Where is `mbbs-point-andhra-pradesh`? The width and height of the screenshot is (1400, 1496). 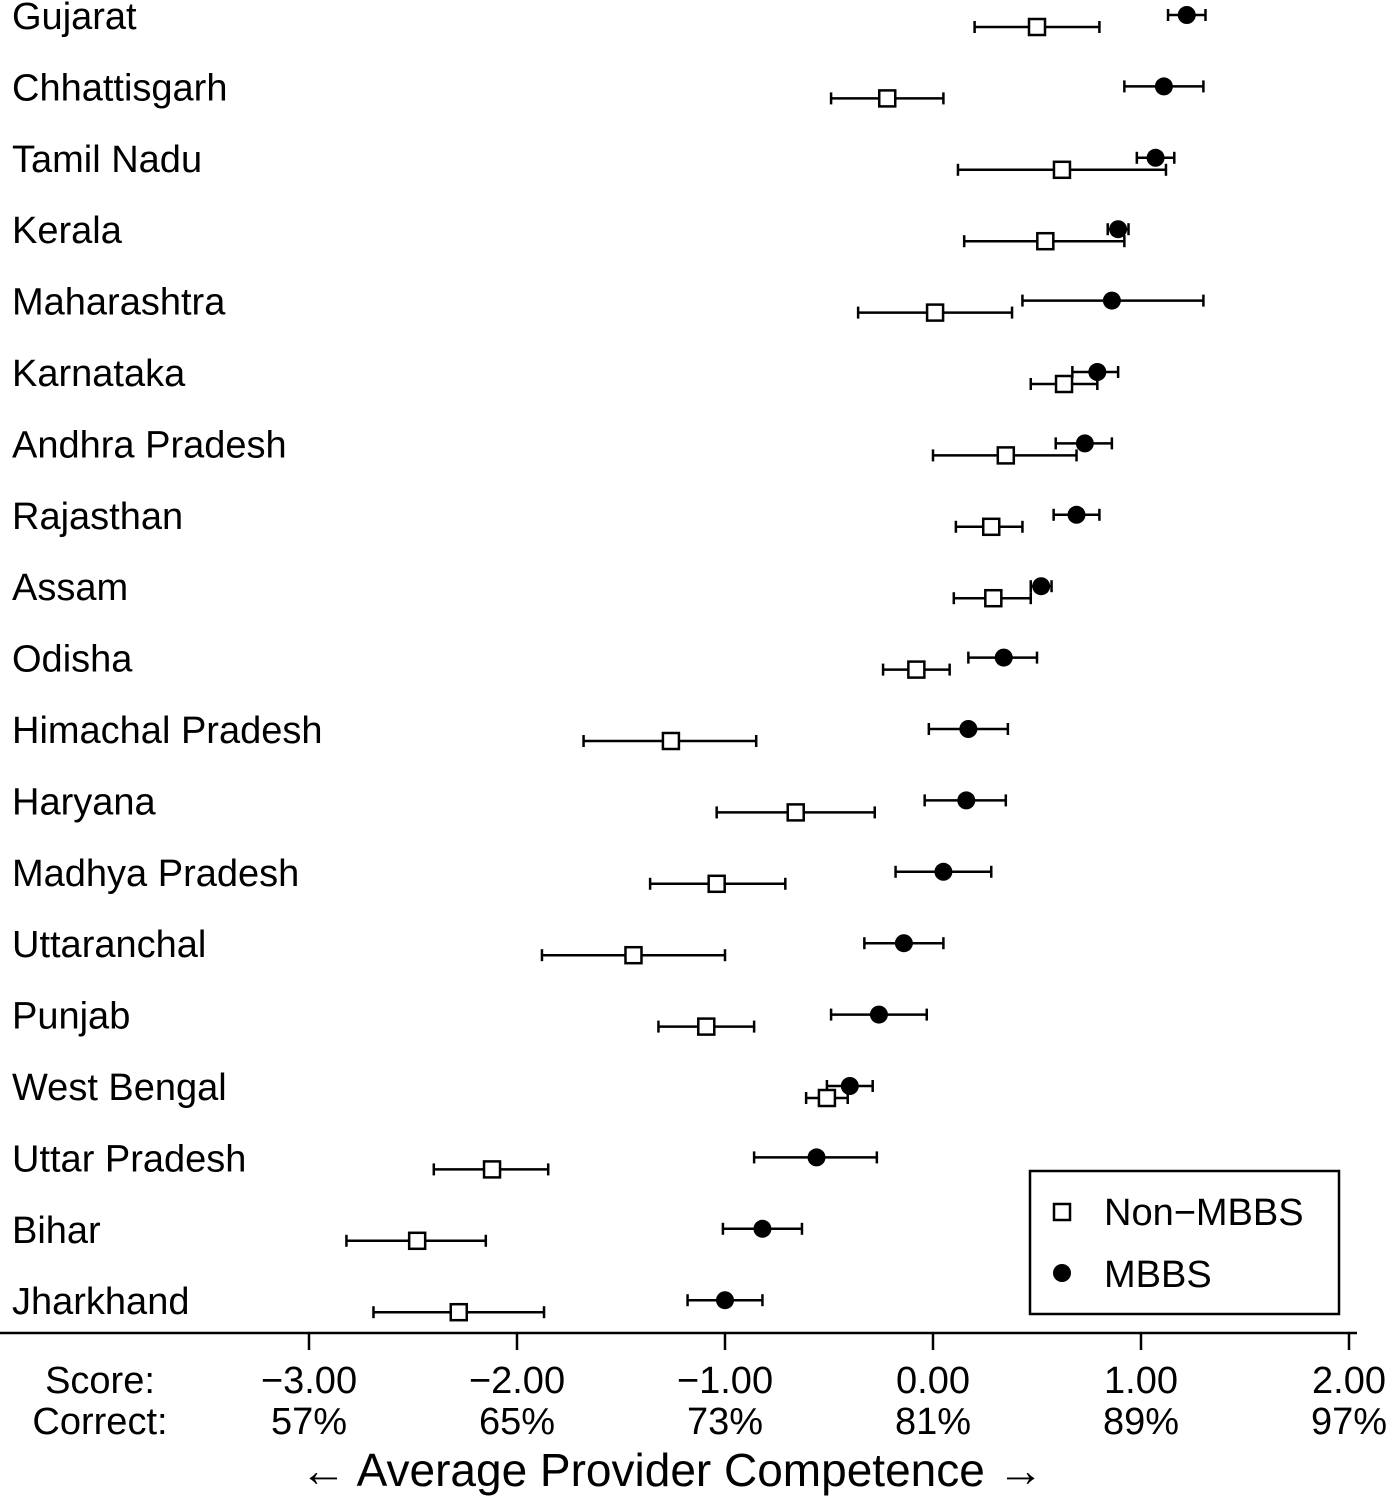 mbbs-point-andhra-pradesh is located at coordinates (1084, 443).